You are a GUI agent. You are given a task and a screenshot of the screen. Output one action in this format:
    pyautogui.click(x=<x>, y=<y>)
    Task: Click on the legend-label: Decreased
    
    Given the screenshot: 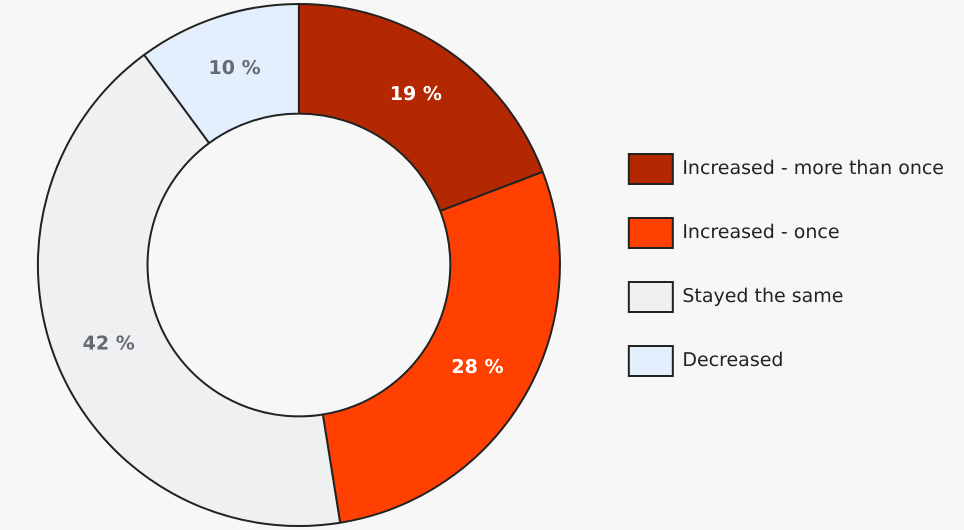 What is the action you would take?
    pyautogui.click(x=733, y=359)
    